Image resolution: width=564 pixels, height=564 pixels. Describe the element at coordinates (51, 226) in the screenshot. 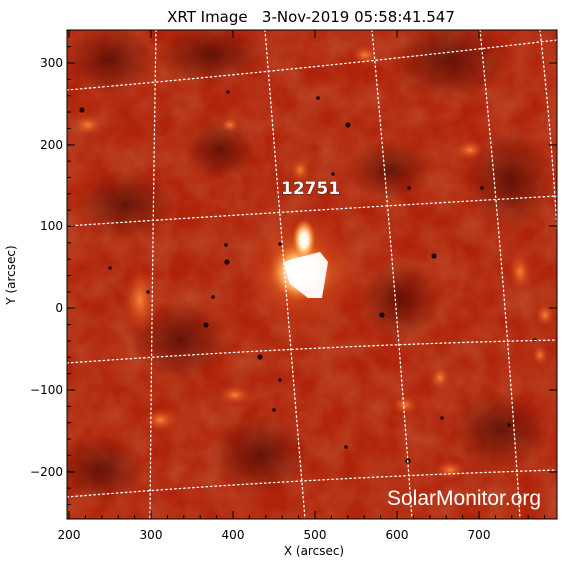

I see `y-tick-label: 100` at that location.